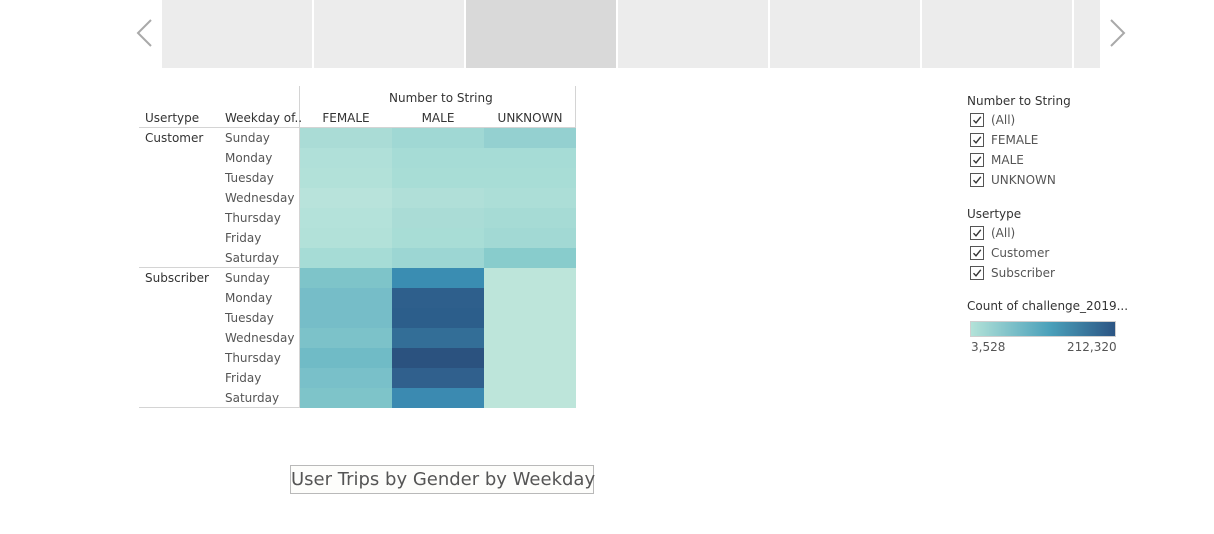 This screenshot has width=1214, height=534. Describe the element at coordinates (346, 118) in the screenshot. I see `column-header-female: FEMALE` at that location.